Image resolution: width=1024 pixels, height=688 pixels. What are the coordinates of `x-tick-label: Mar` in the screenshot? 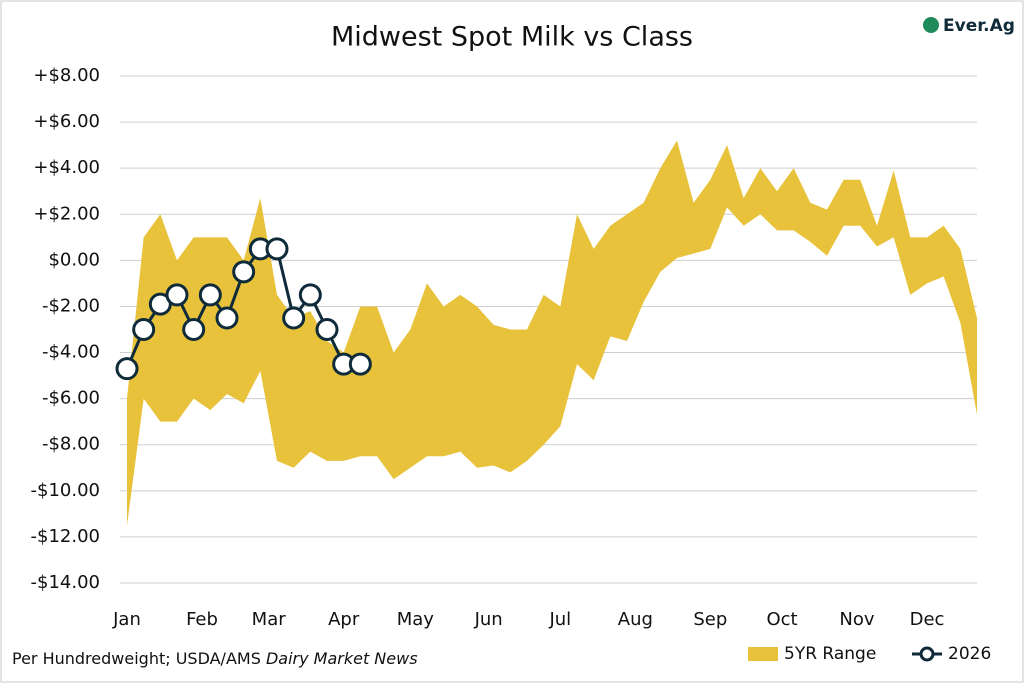 It's located at (269, 619).